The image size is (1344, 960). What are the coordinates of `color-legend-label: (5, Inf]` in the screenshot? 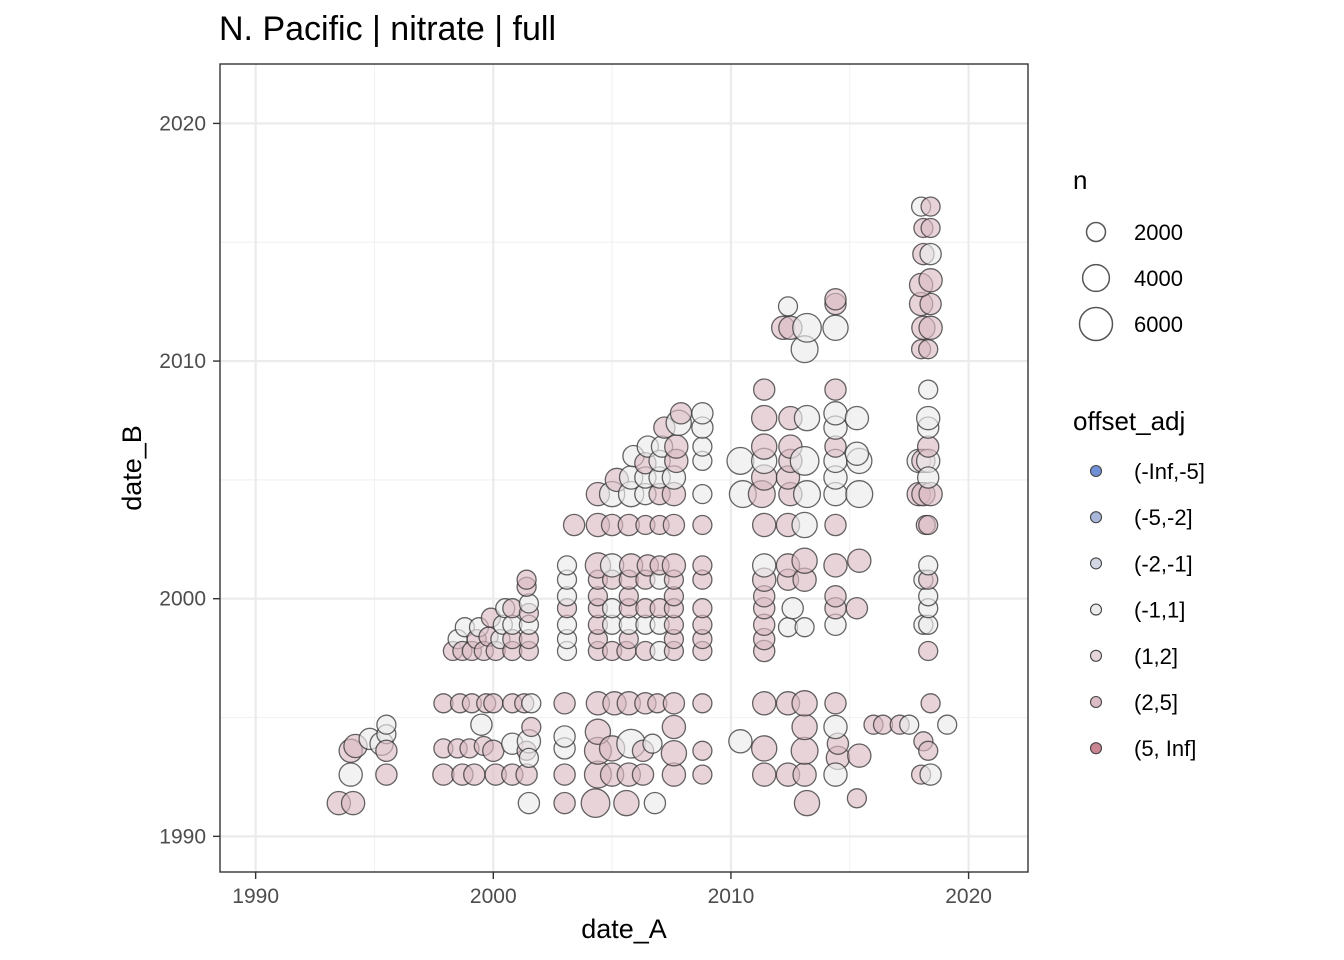 It's located at (1165, 748).